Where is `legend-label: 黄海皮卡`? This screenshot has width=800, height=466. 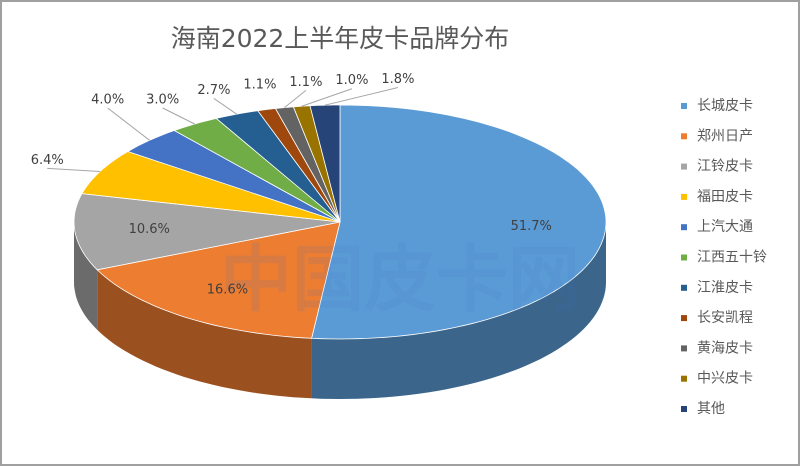
legend-label: 黄海皮卡 is located at coordinates (725, 347).